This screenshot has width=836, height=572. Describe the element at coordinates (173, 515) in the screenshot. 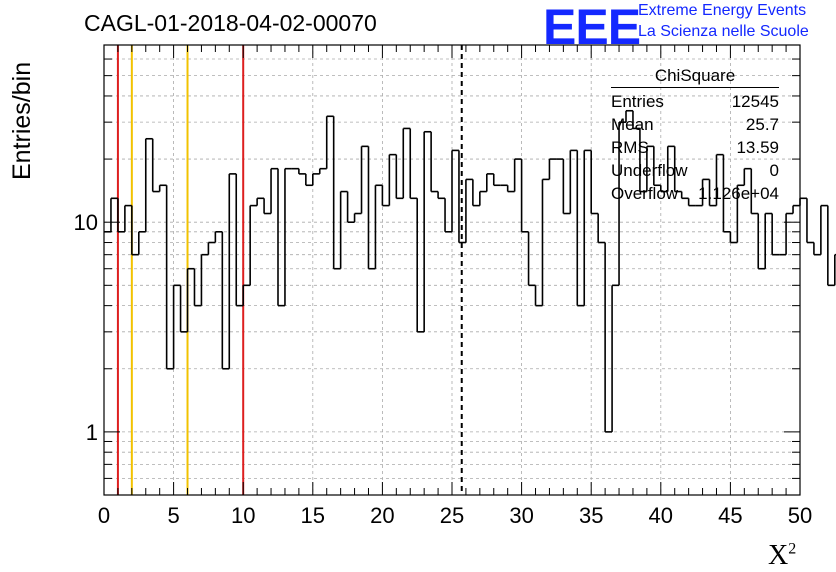

I see `x-tick-label: 5` at that location.